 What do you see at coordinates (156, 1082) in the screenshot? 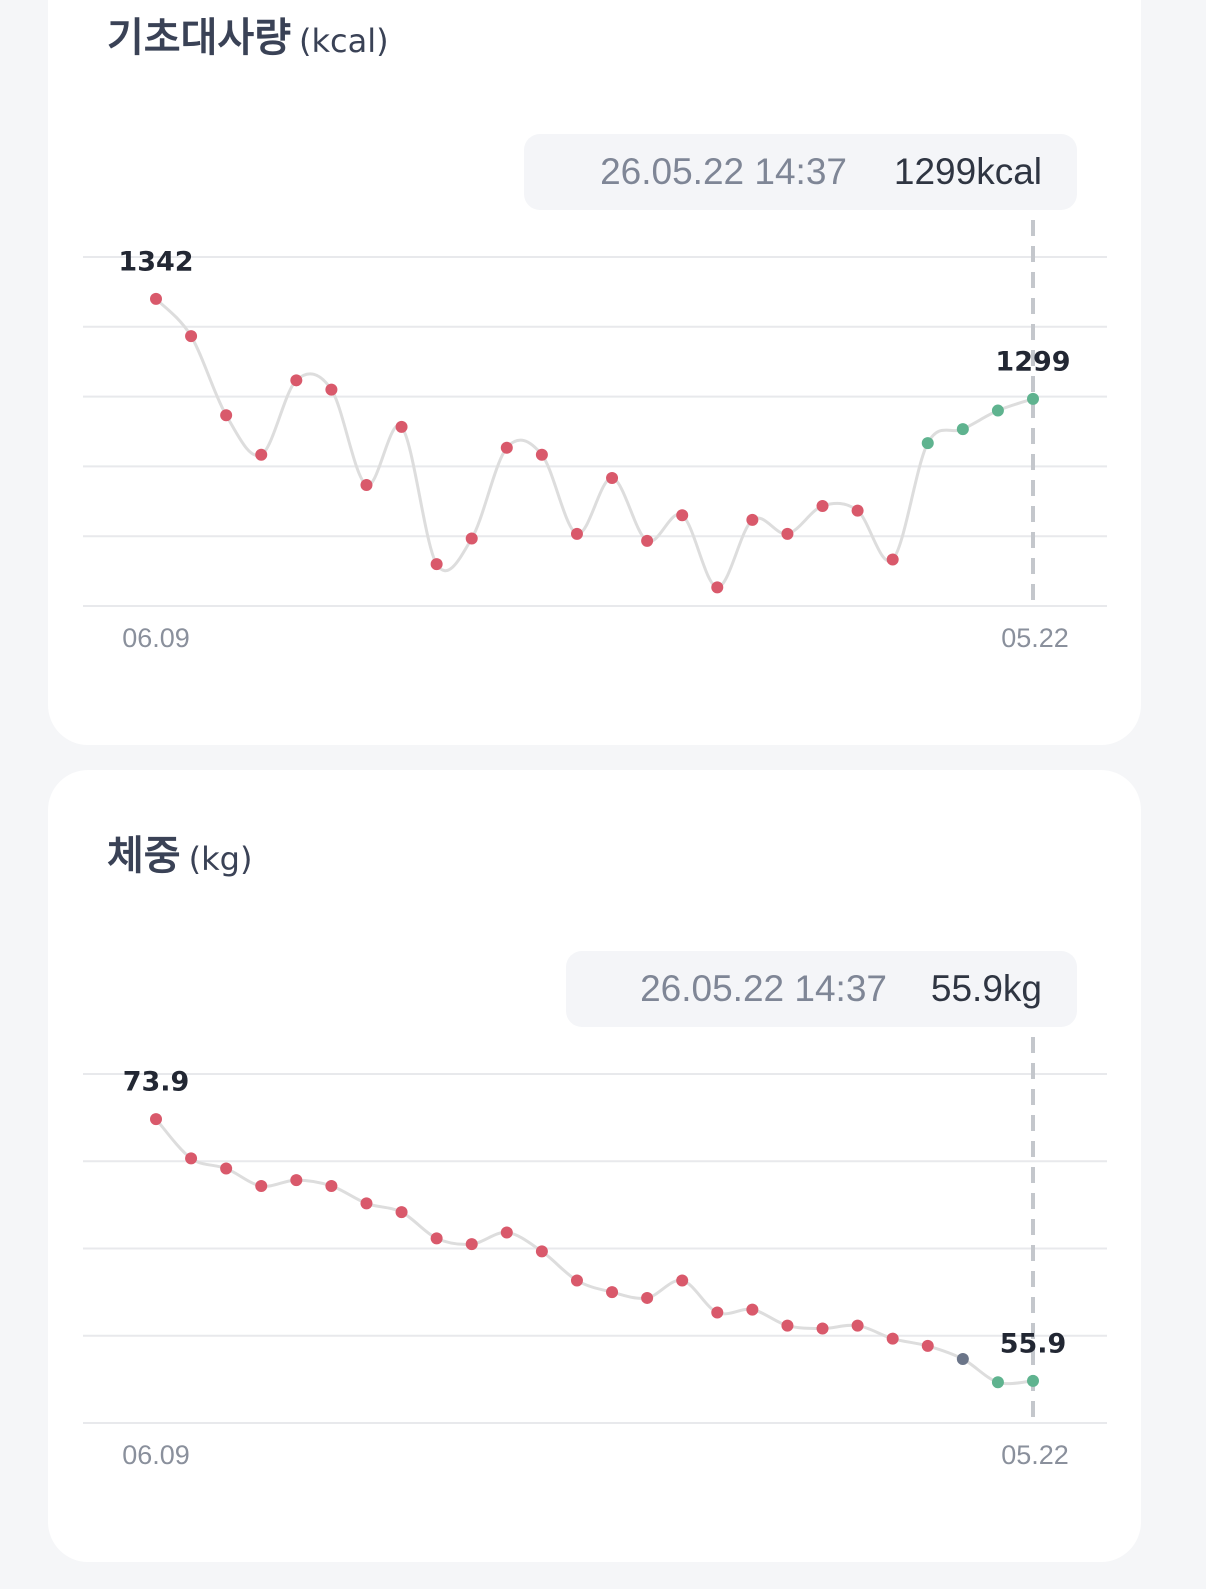
I see `value-label: 73.9` at bounding box center [156, 1082].